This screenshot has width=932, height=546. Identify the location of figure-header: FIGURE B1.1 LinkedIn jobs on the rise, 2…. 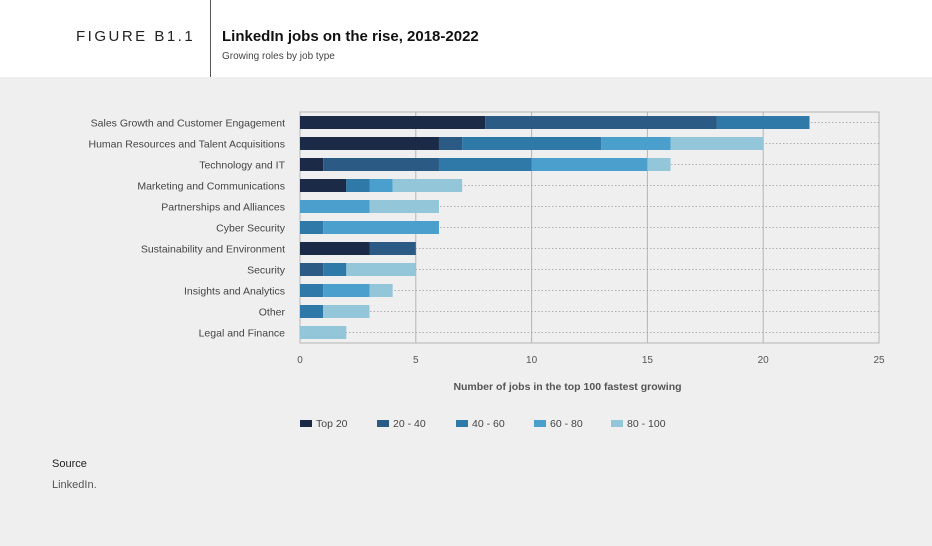
(466, 38).